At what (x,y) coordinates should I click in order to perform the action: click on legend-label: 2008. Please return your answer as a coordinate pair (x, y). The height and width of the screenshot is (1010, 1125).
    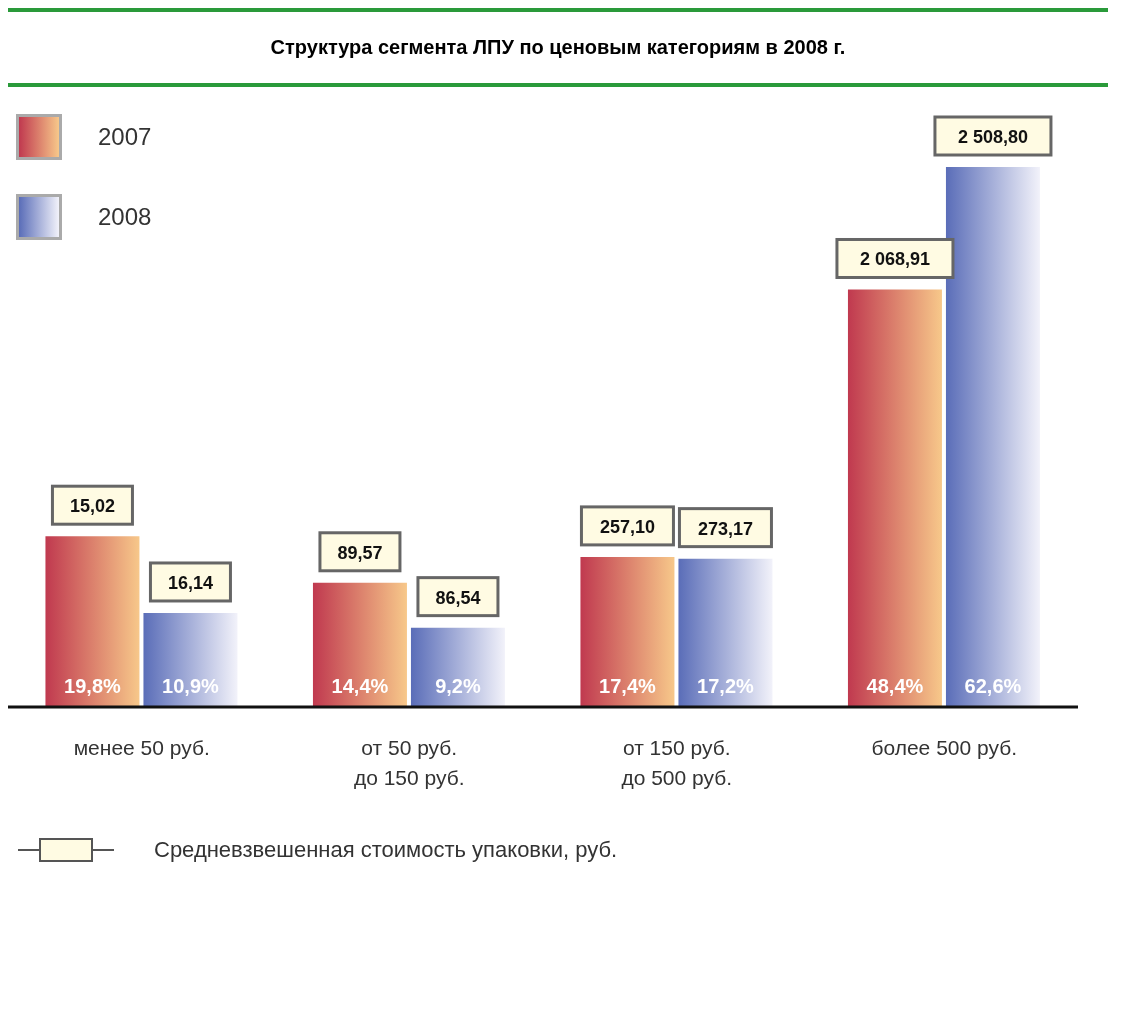
    Looking at the image, I should click on (125, 217).